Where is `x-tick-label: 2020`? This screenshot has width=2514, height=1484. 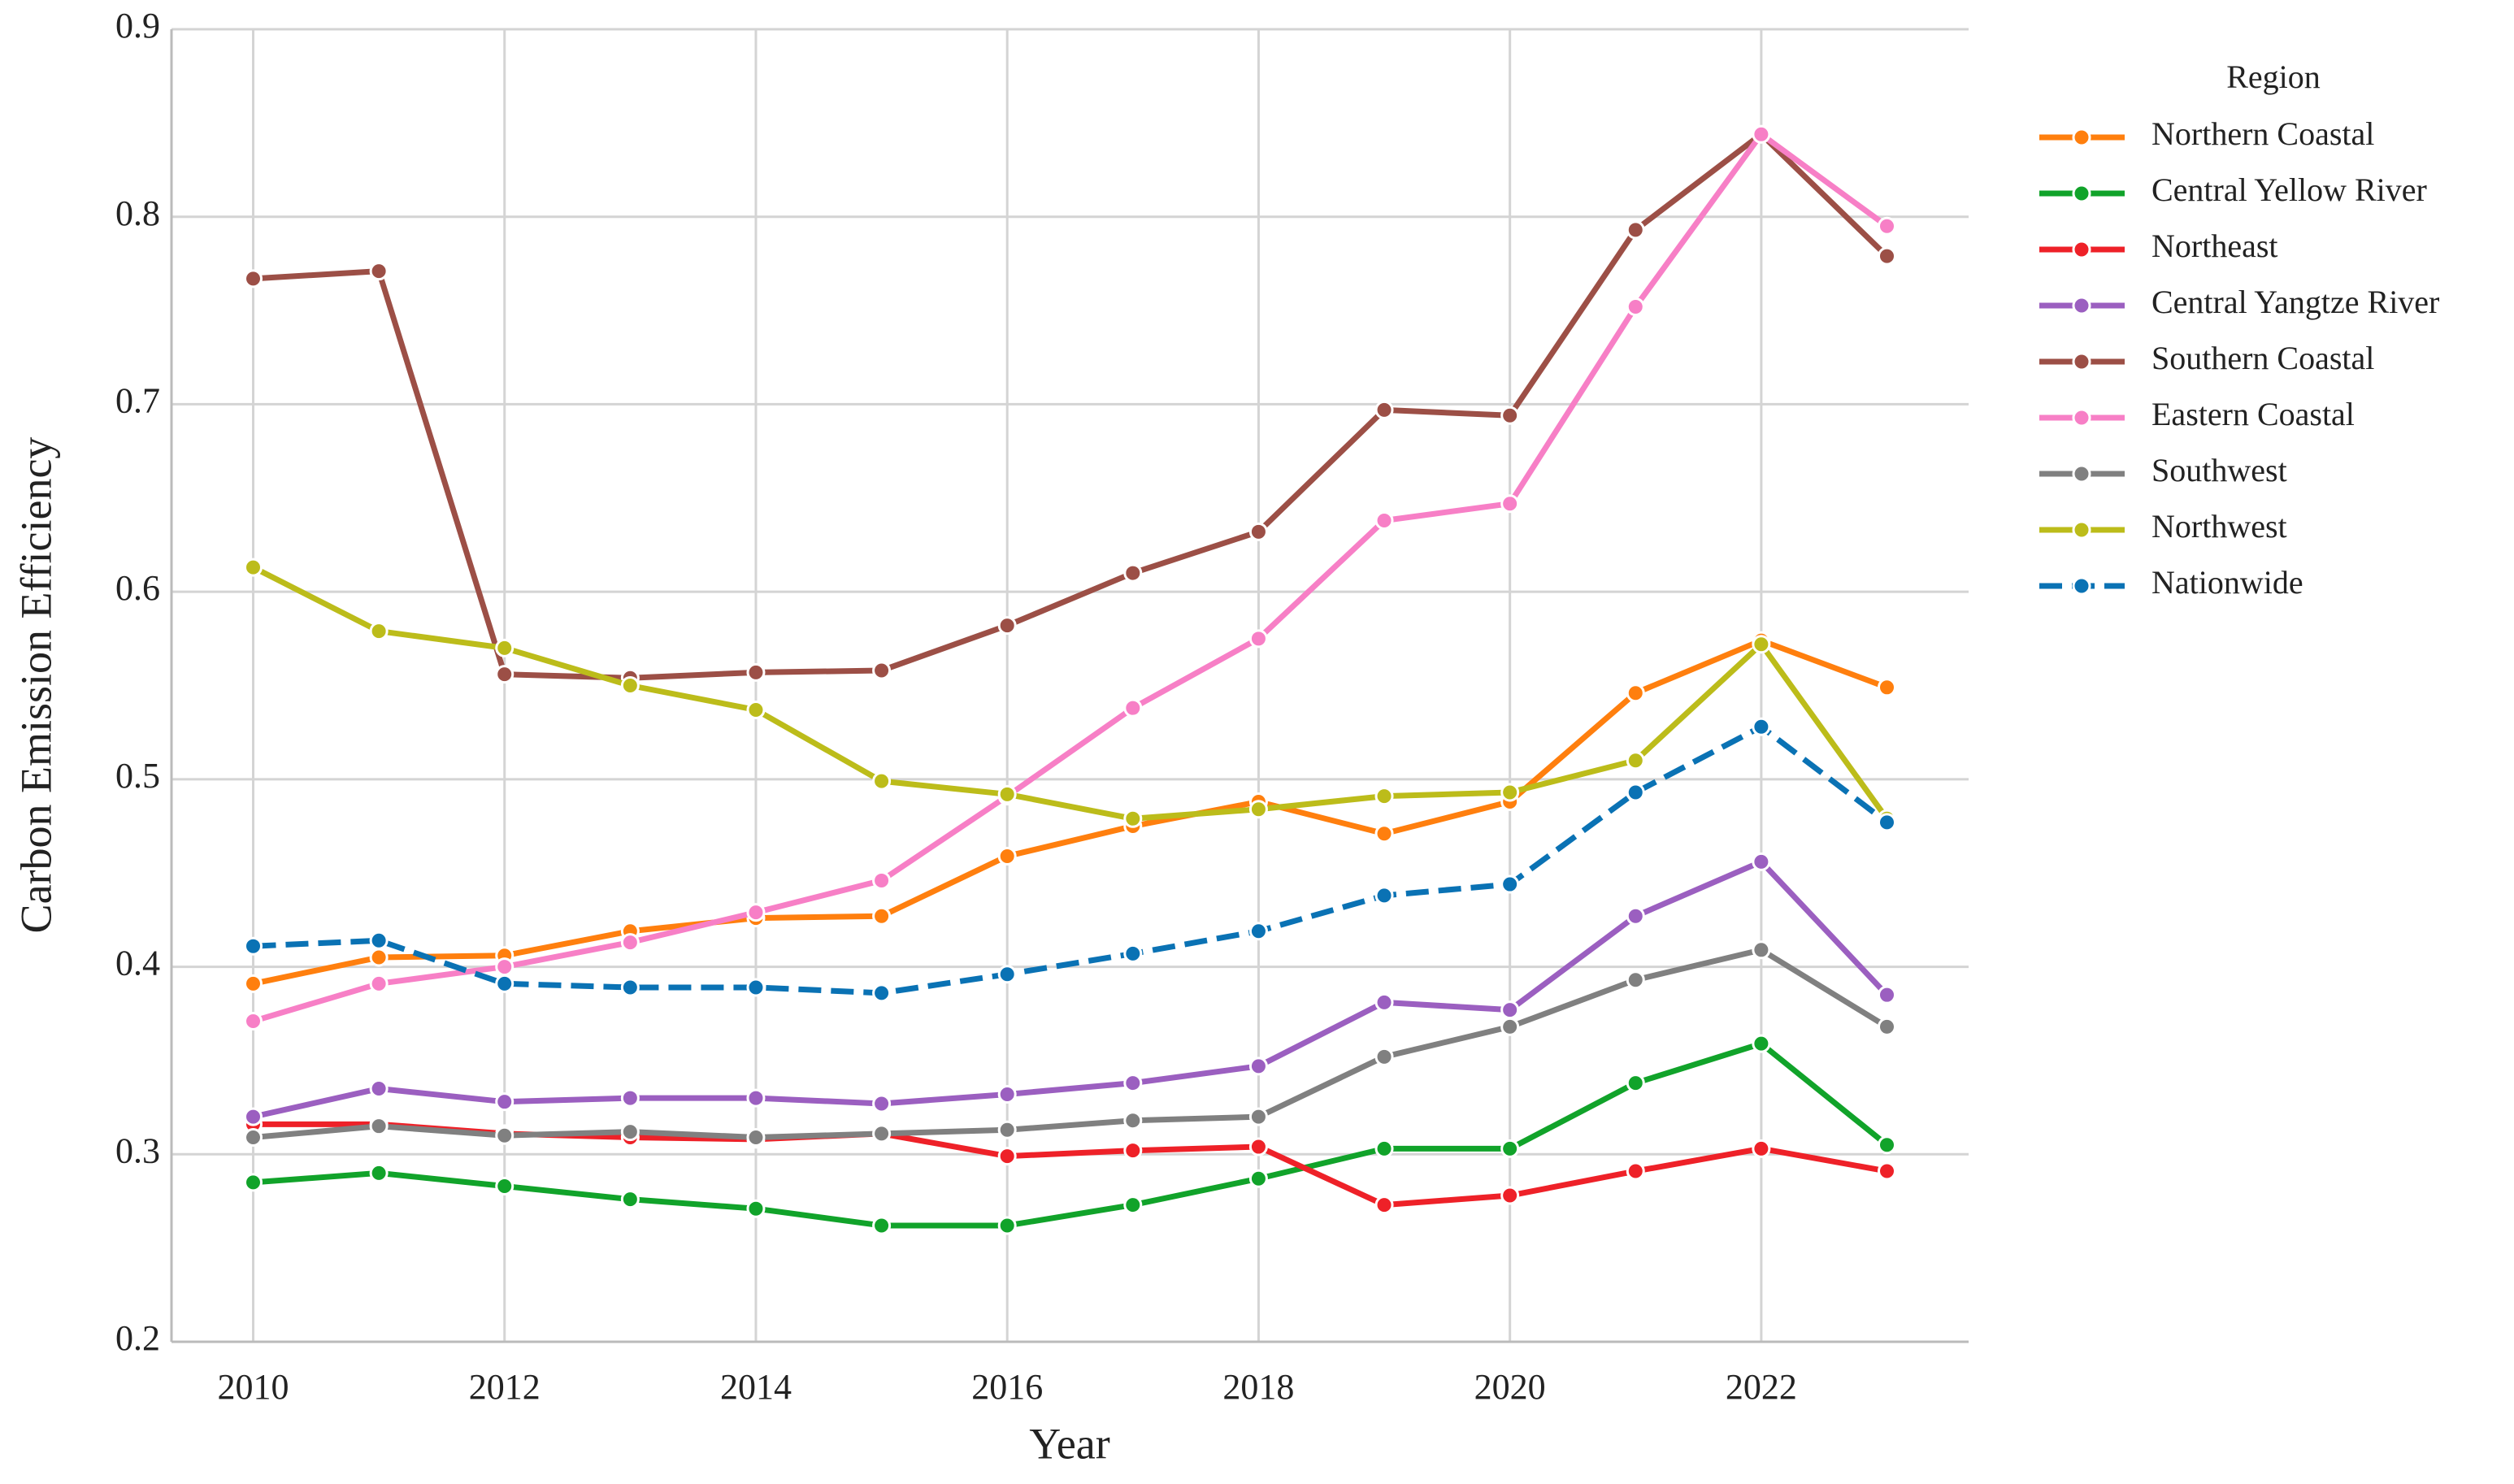
x-tick-label: 2020 is located at coordinates (1510, 1387).